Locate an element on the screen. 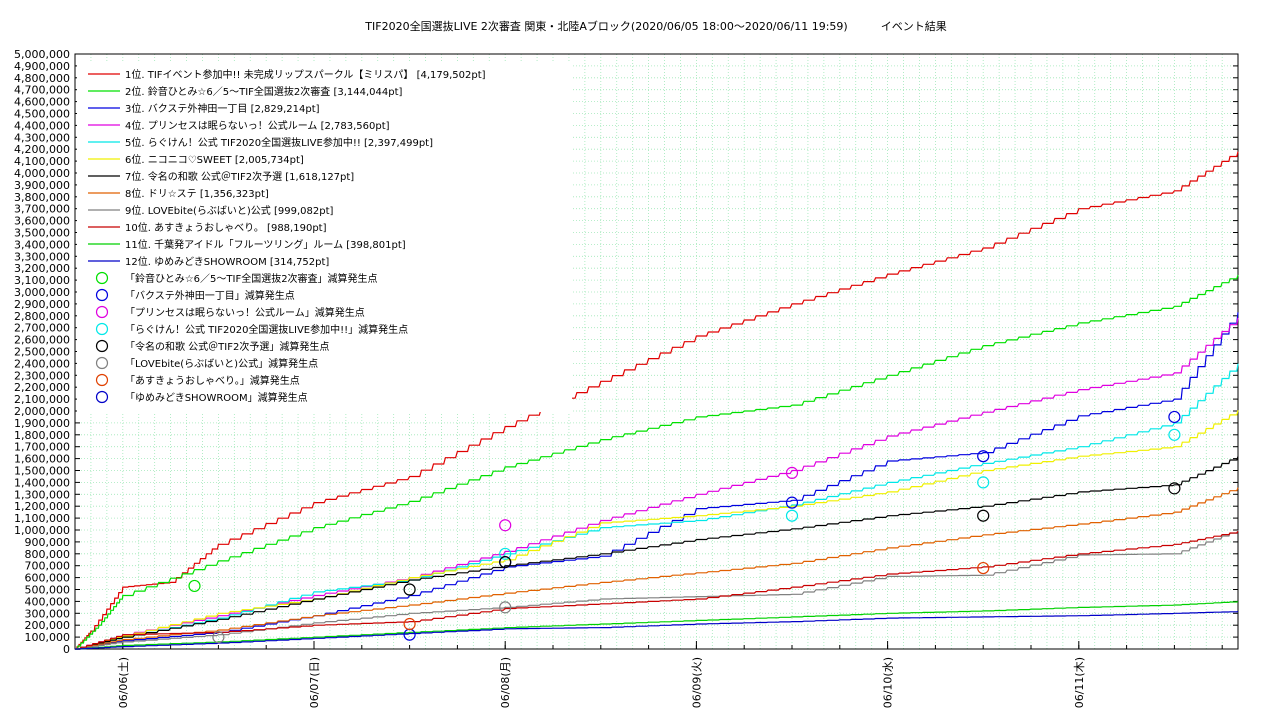 The height and width of the screenshot is (720, 1280). legend-entry: 7位. 令名の和歌 公式＠TIF2次予選 [1,618,127pt] is located at coordinates (239, 176).